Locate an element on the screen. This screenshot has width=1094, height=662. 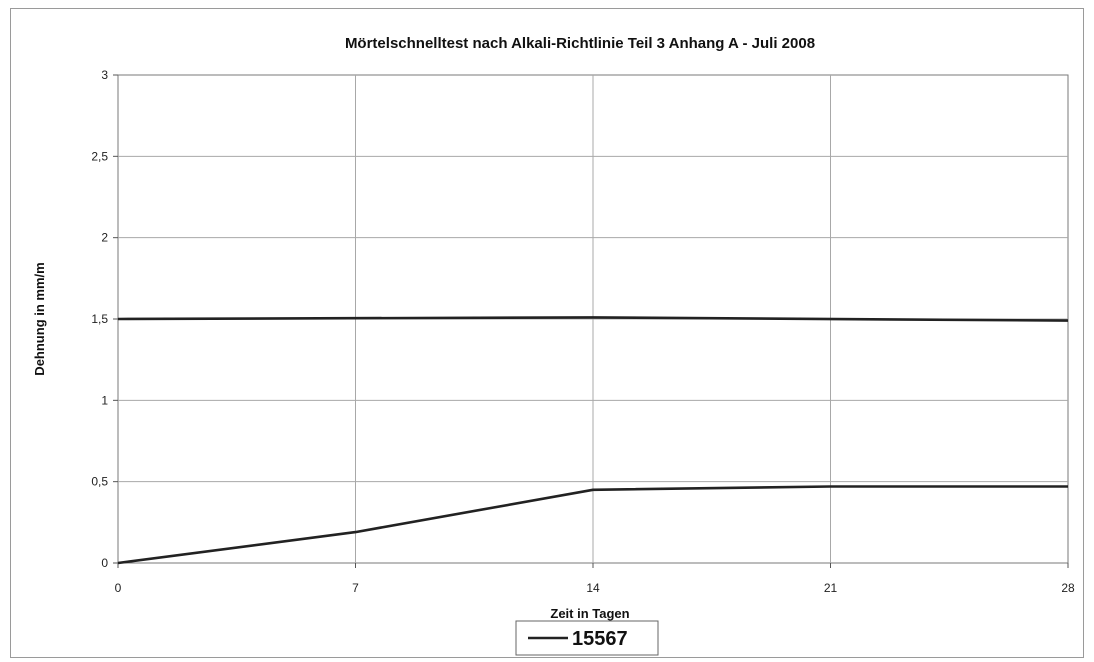
x-tick-label: 28 is located at coordinates (1068, 588).